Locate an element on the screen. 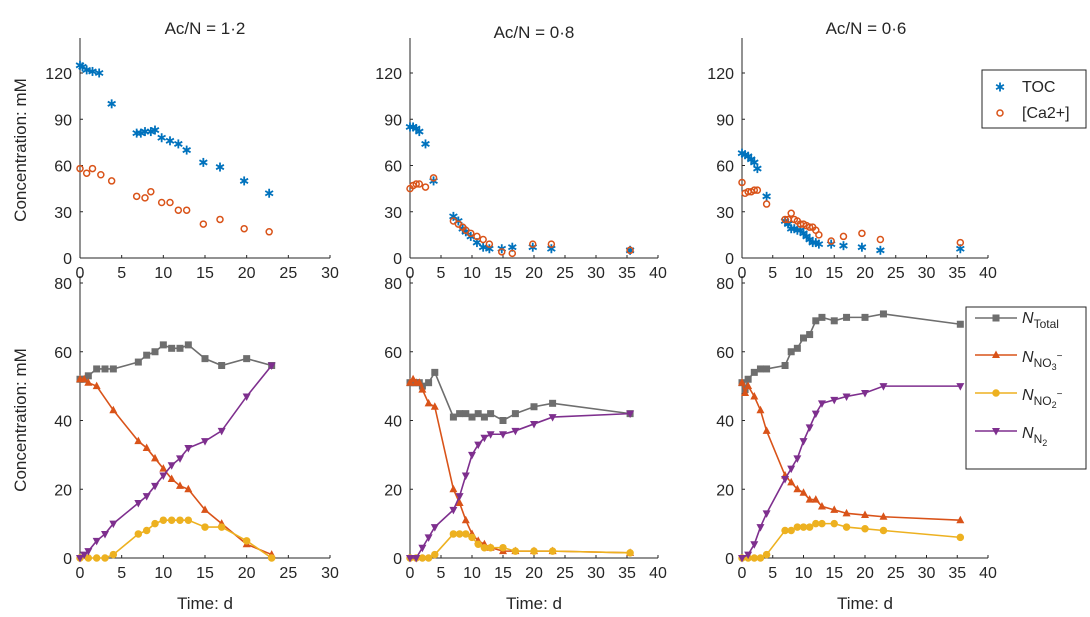  series-ca is located at coordinates (174, 200).